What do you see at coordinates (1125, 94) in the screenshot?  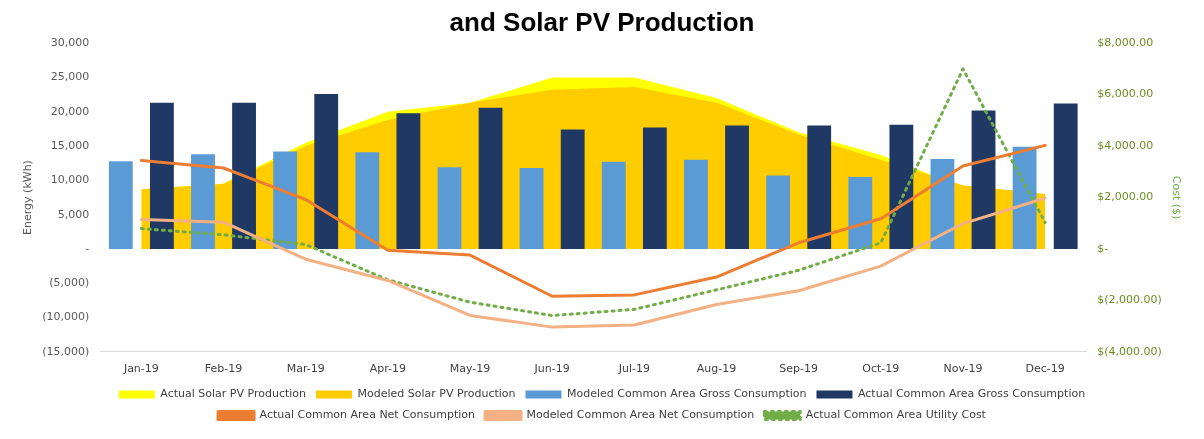 I see `y2-tick-label: $6,000.00` at bounding box center [1125, 94].